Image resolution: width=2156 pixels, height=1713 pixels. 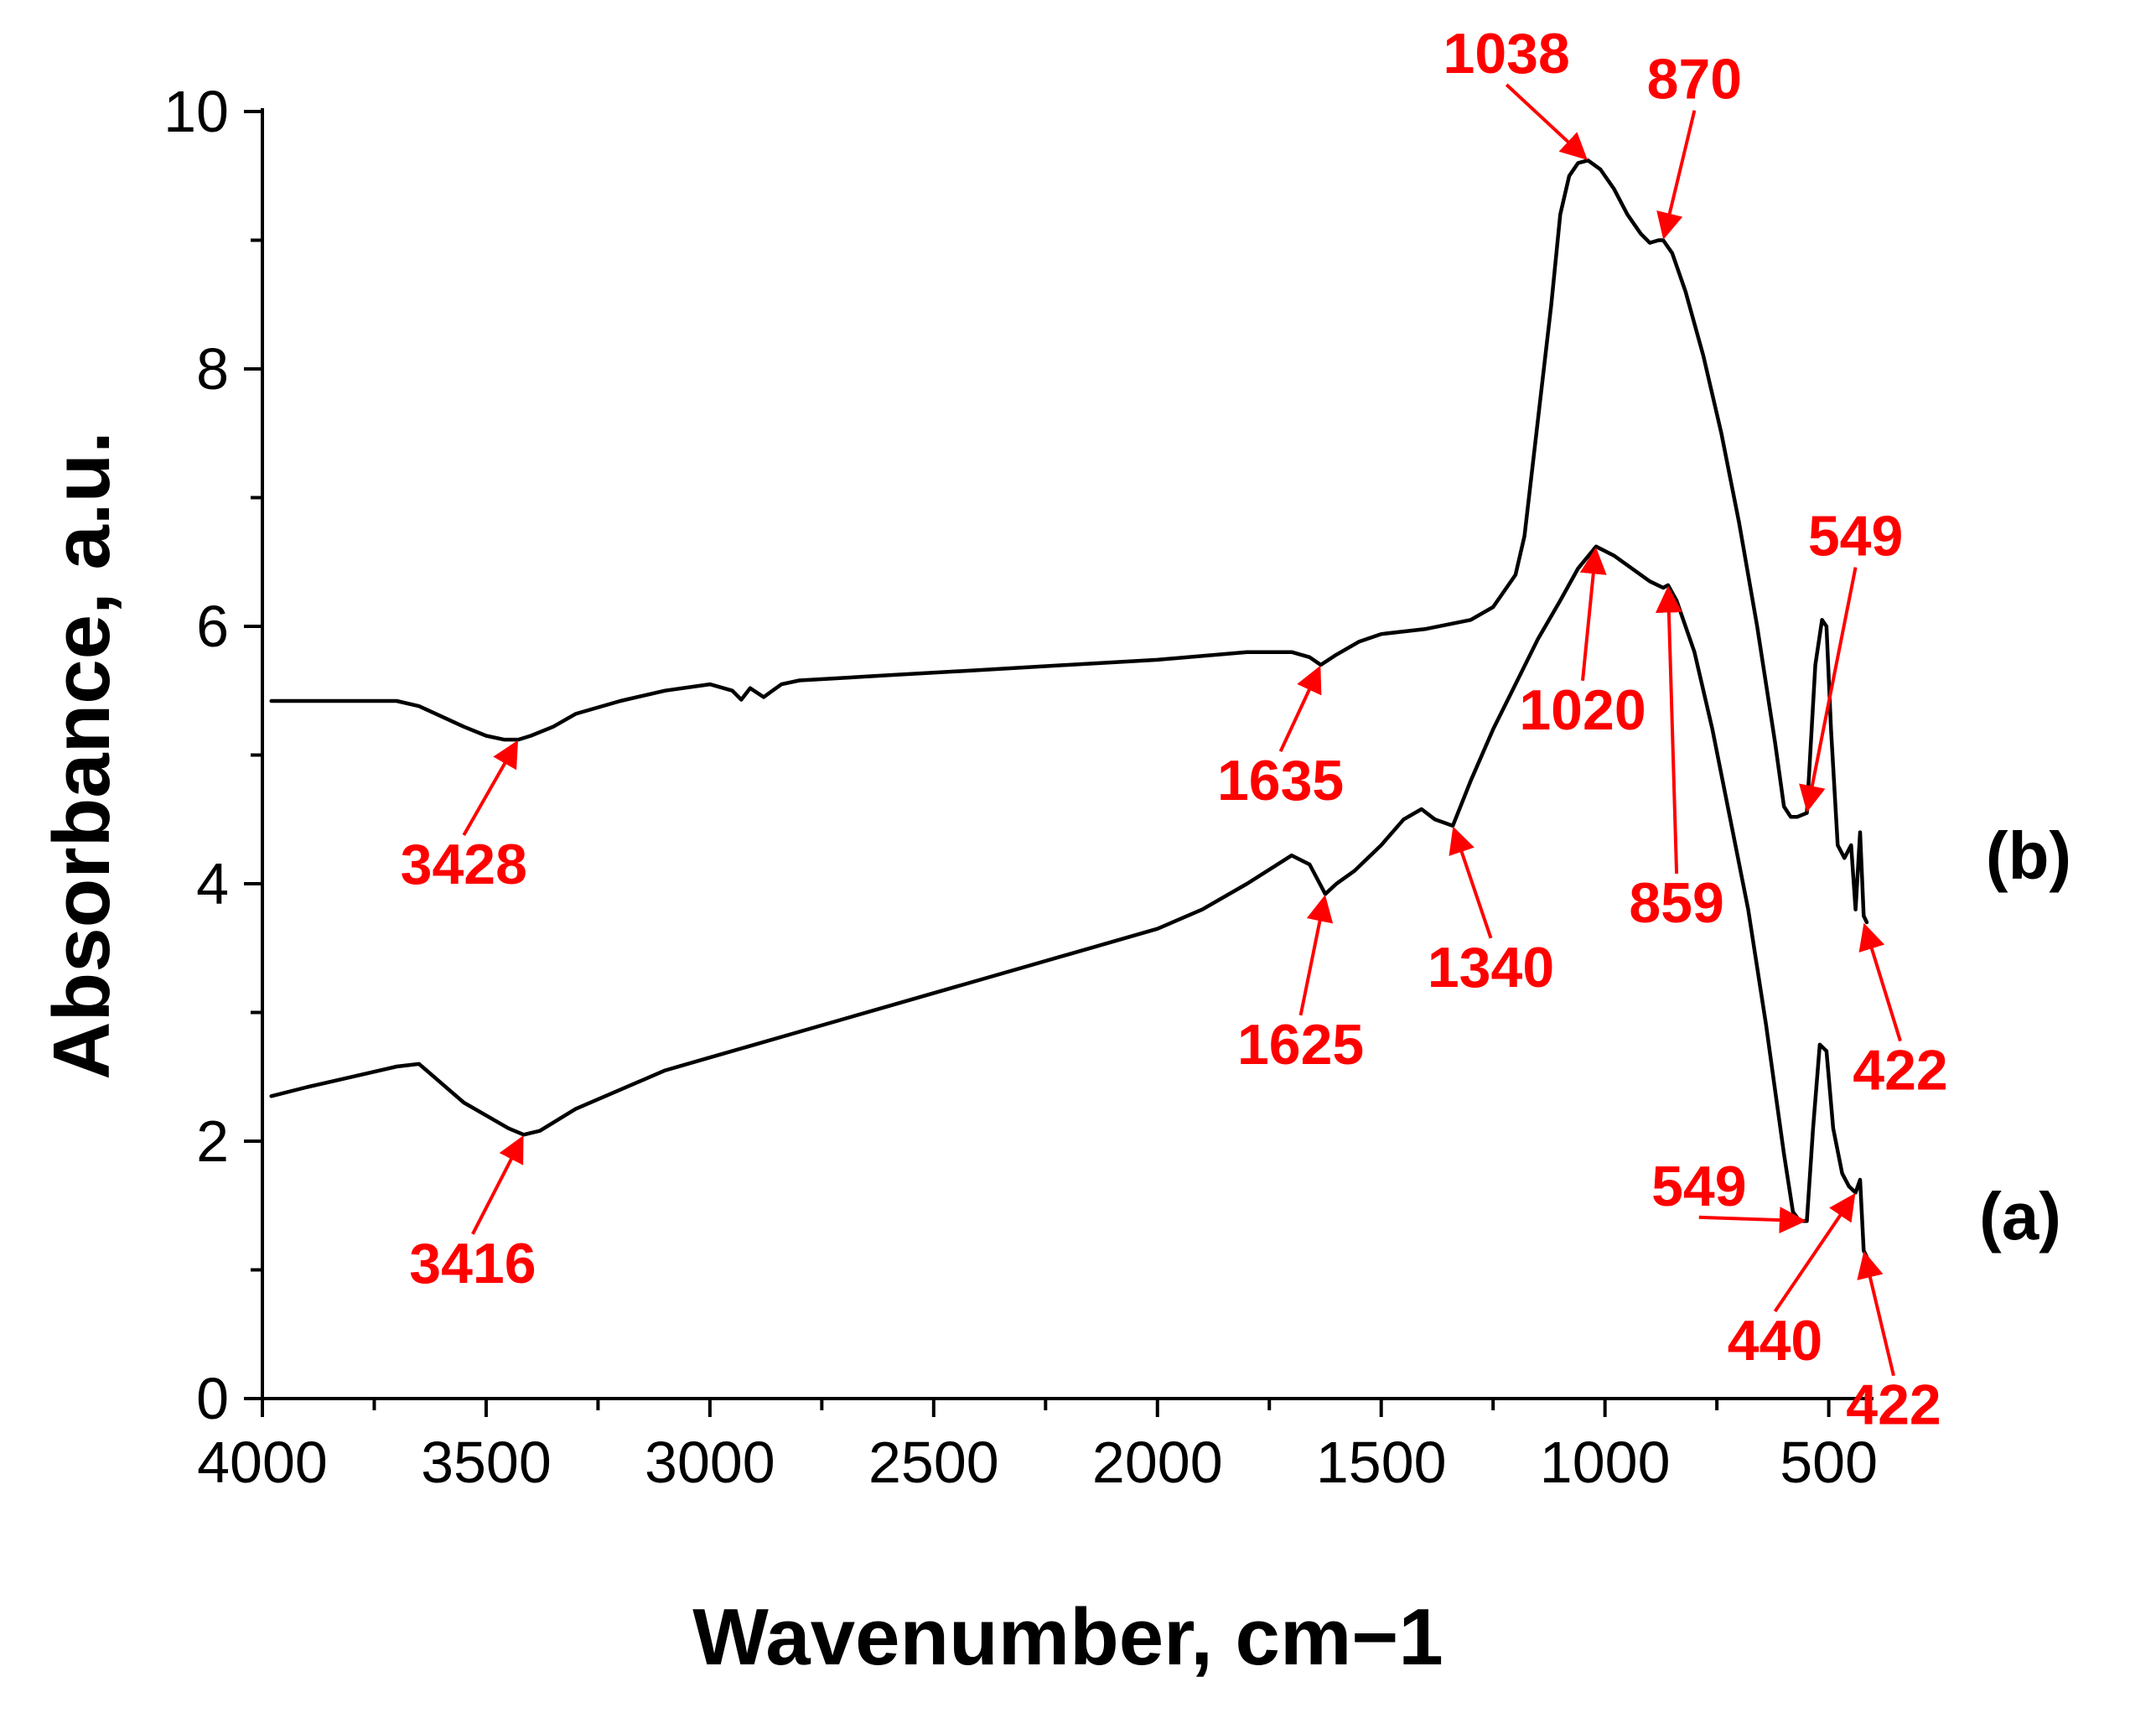 I want to click on series-label-layer: (a) (b), so click(x=2025, y=1036).